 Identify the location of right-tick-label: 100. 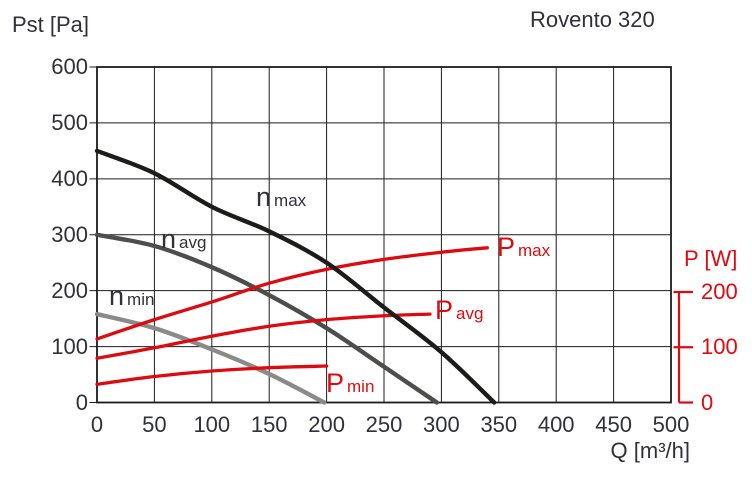
(719, 347).